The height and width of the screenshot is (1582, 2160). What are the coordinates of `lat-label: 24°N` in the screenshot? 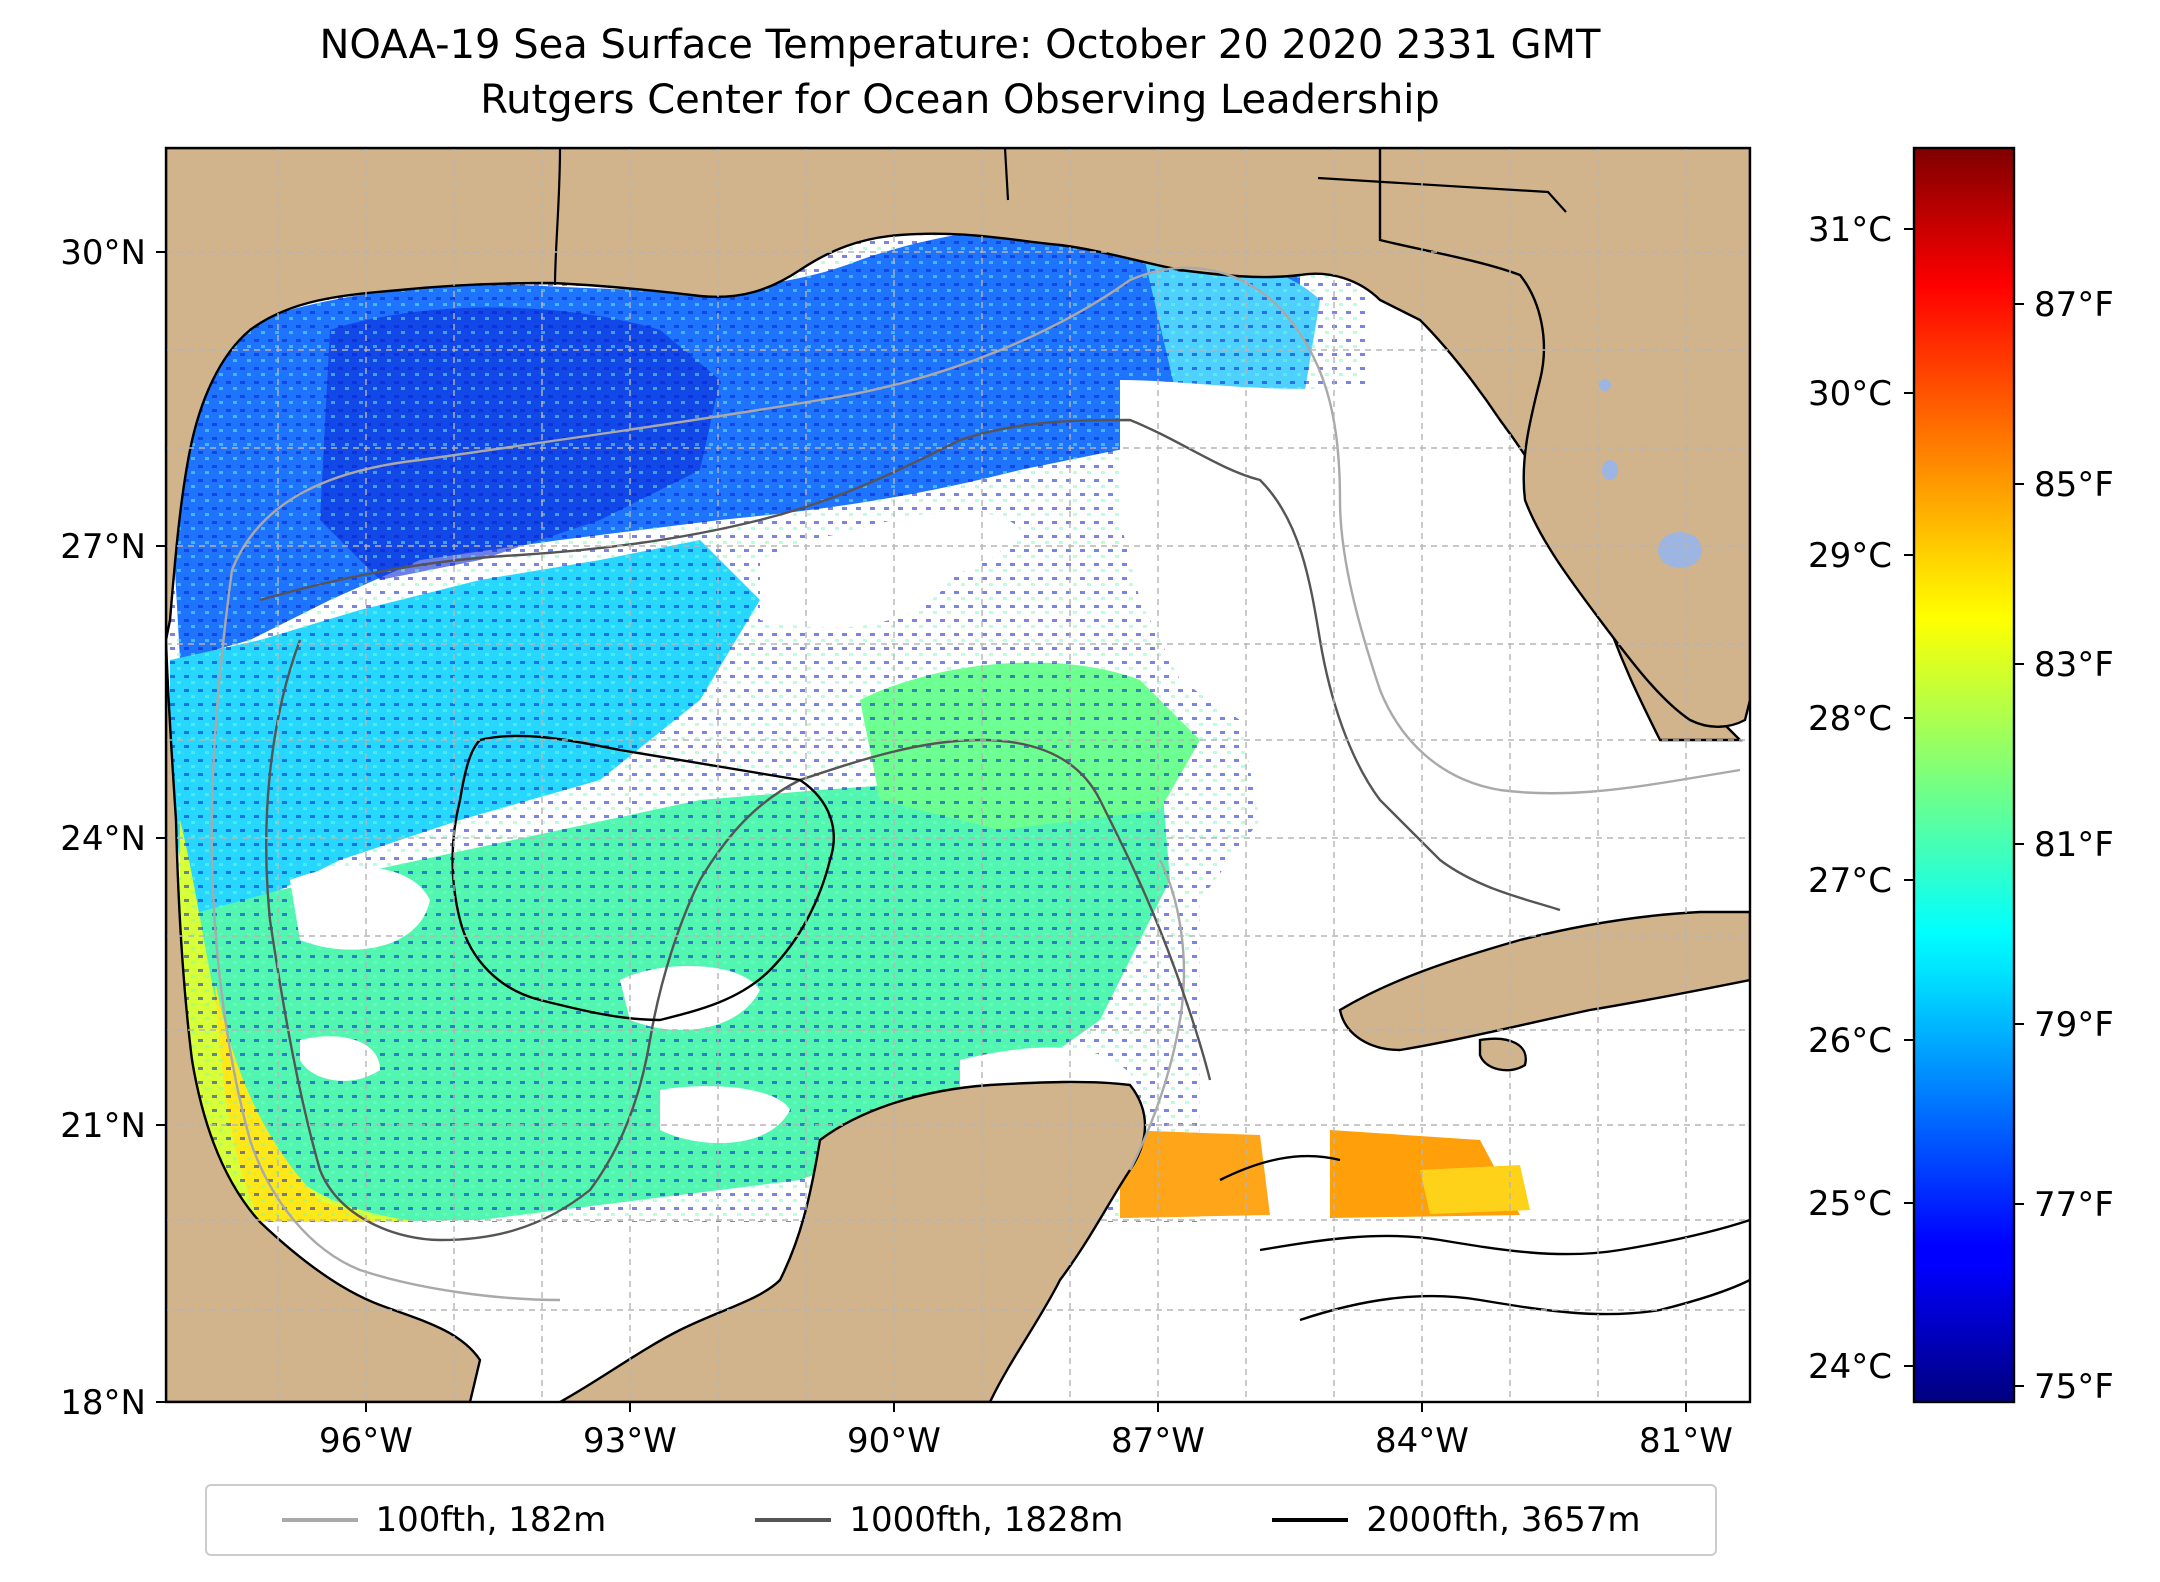 It's located at (103, 839).